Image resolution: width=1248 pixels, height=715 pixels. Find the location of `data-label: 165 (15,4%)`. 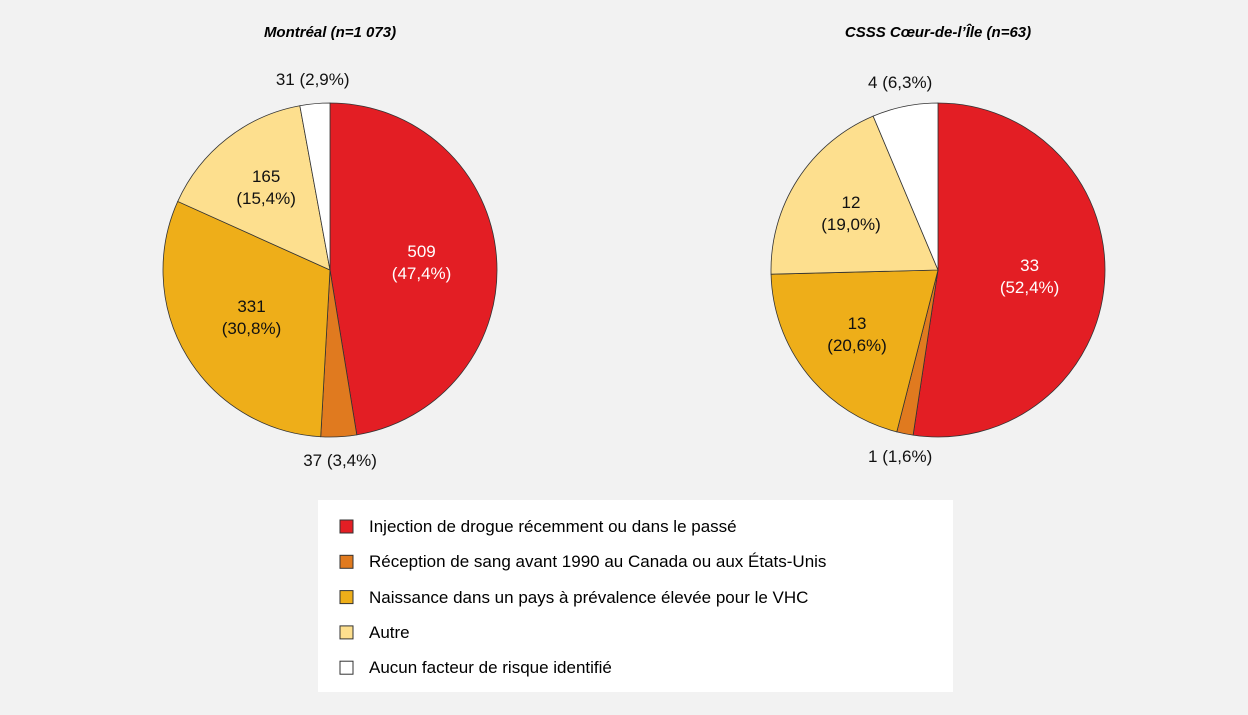

data-label: 165 (15,4%) is located at coordinates (266, 188).